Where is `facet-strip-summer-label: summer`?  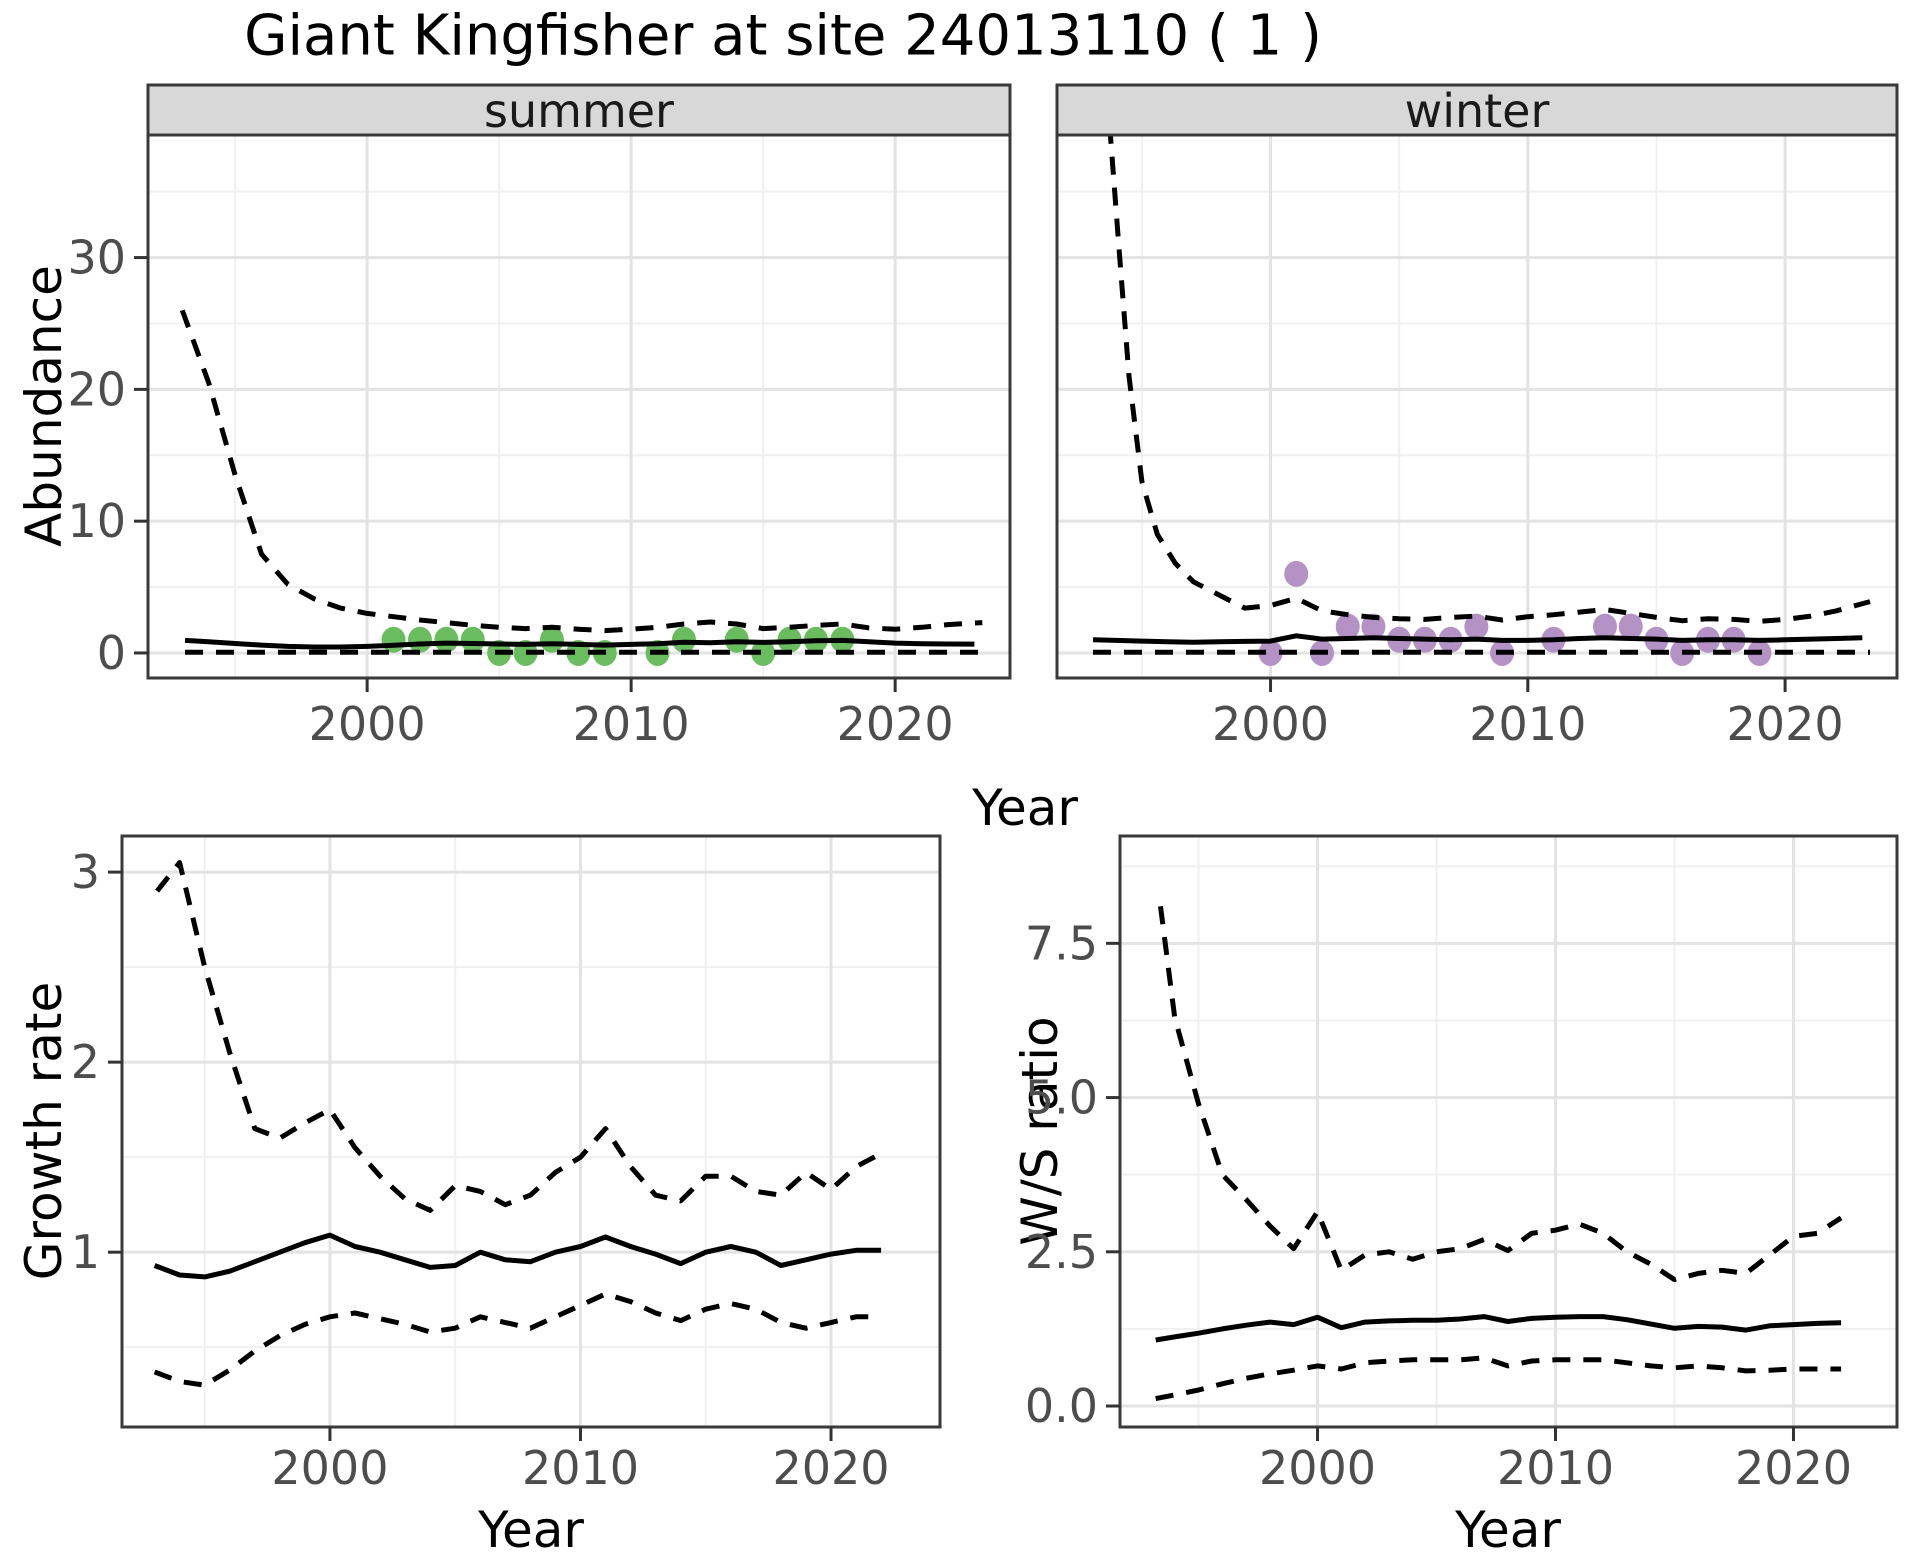
facet-strip-summer-label: summer is located at coordinates (579, 111).